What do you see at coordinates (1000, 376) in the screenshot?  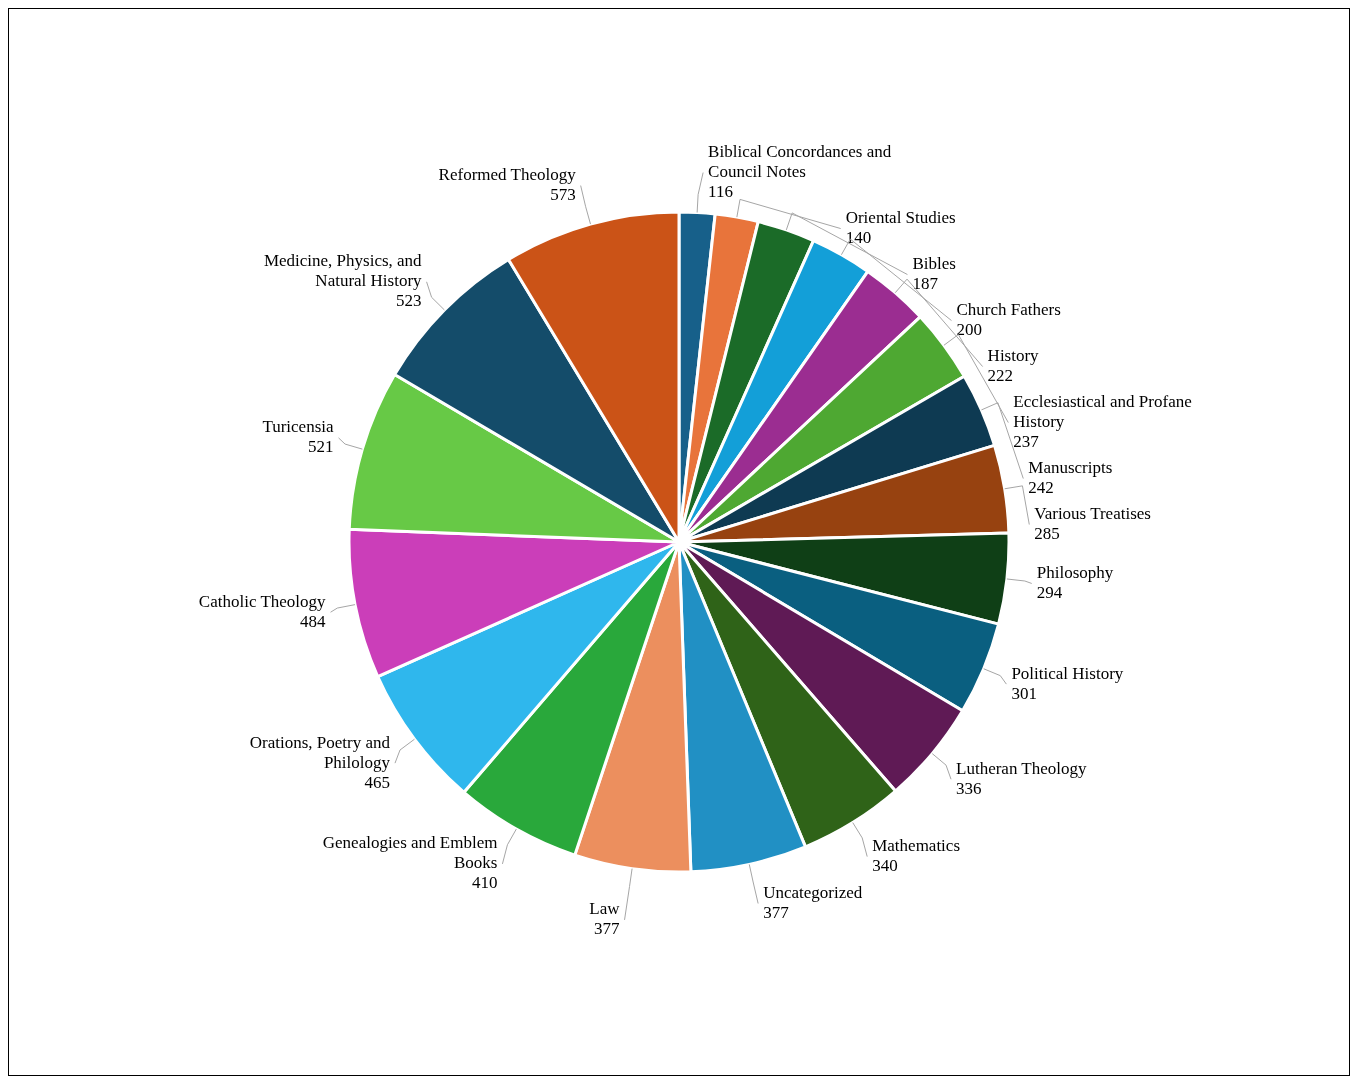 I see `data-label: 222` at bounding box center [1000, 376].